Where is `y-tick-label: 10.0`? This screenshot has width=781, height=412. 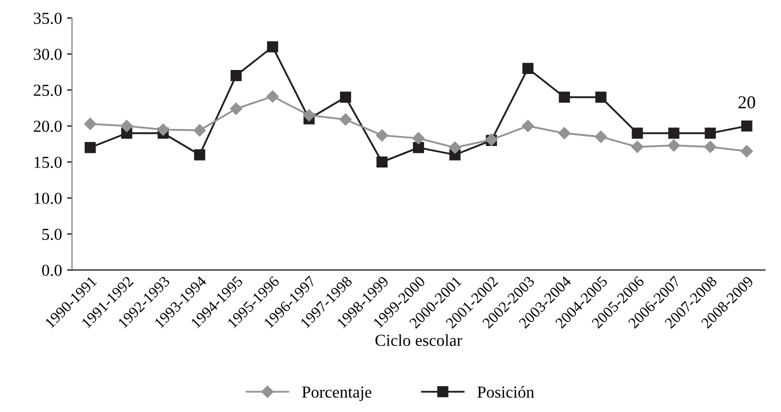
y-tick-label: 10.0 is located at coordinates (48, 198).